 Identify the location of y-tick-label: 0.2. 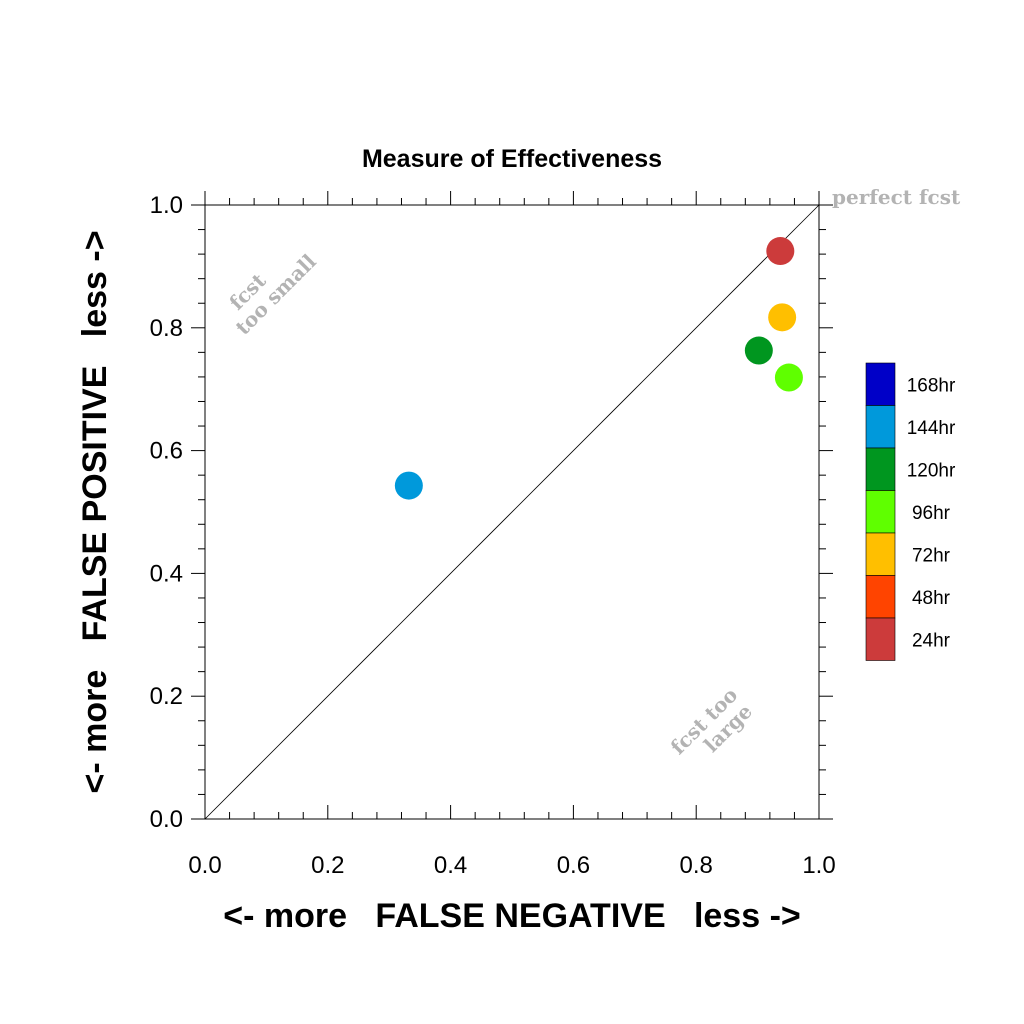
(166, 696).